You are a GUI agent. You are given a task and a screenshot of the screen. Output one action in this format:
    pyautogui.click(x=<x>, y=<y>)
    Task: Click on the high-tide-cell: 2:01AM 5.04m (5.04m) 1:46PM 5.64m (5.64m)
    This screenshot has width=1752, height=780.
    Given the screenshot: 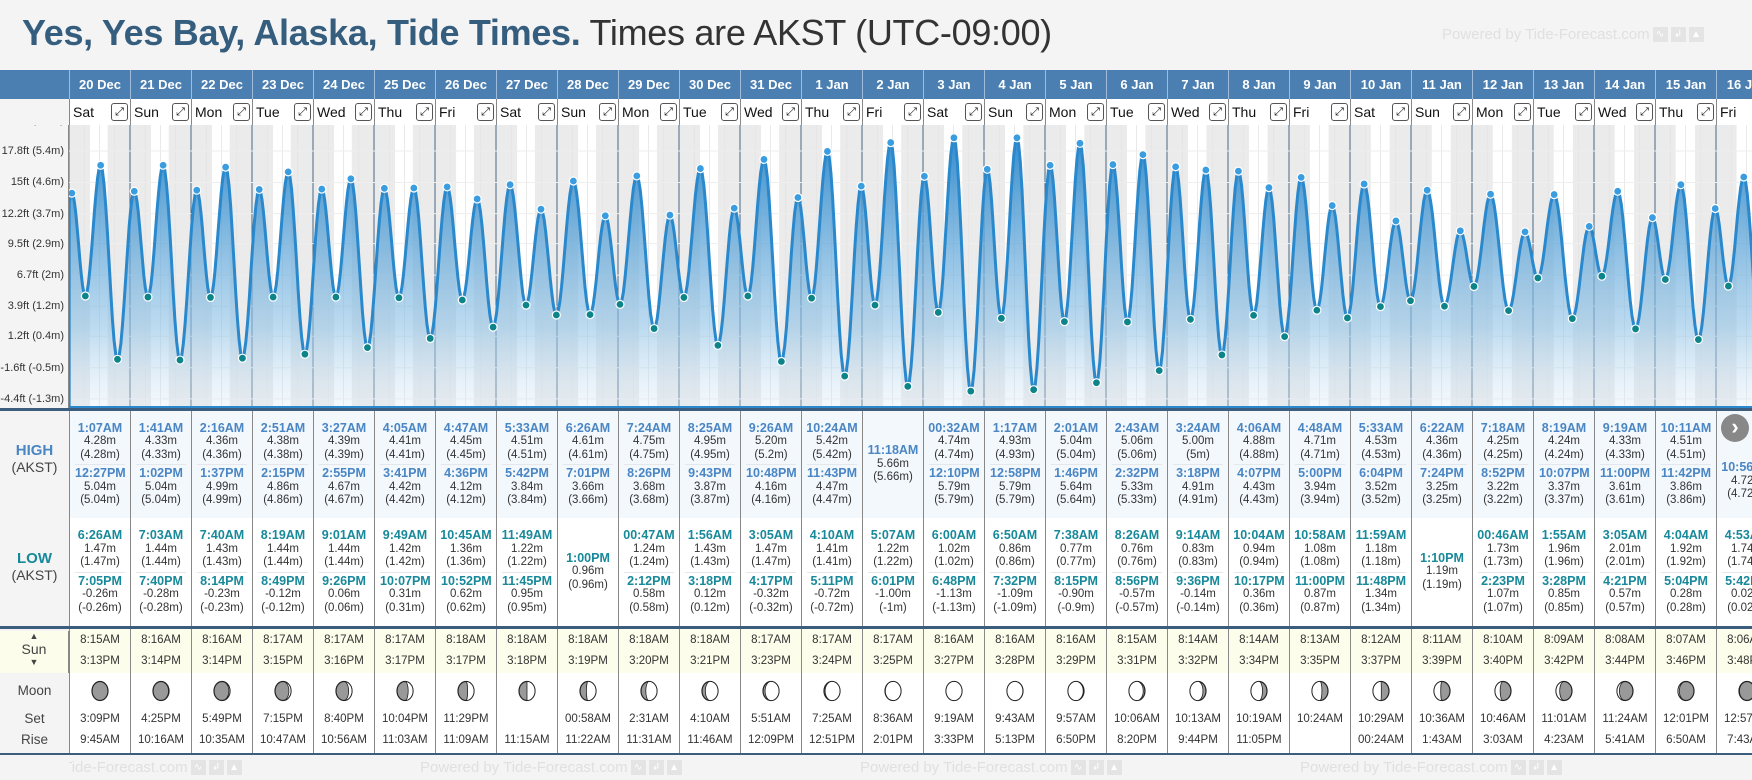 What is the action you would take?
    pyautogui.click(x=1075, y=464)
    